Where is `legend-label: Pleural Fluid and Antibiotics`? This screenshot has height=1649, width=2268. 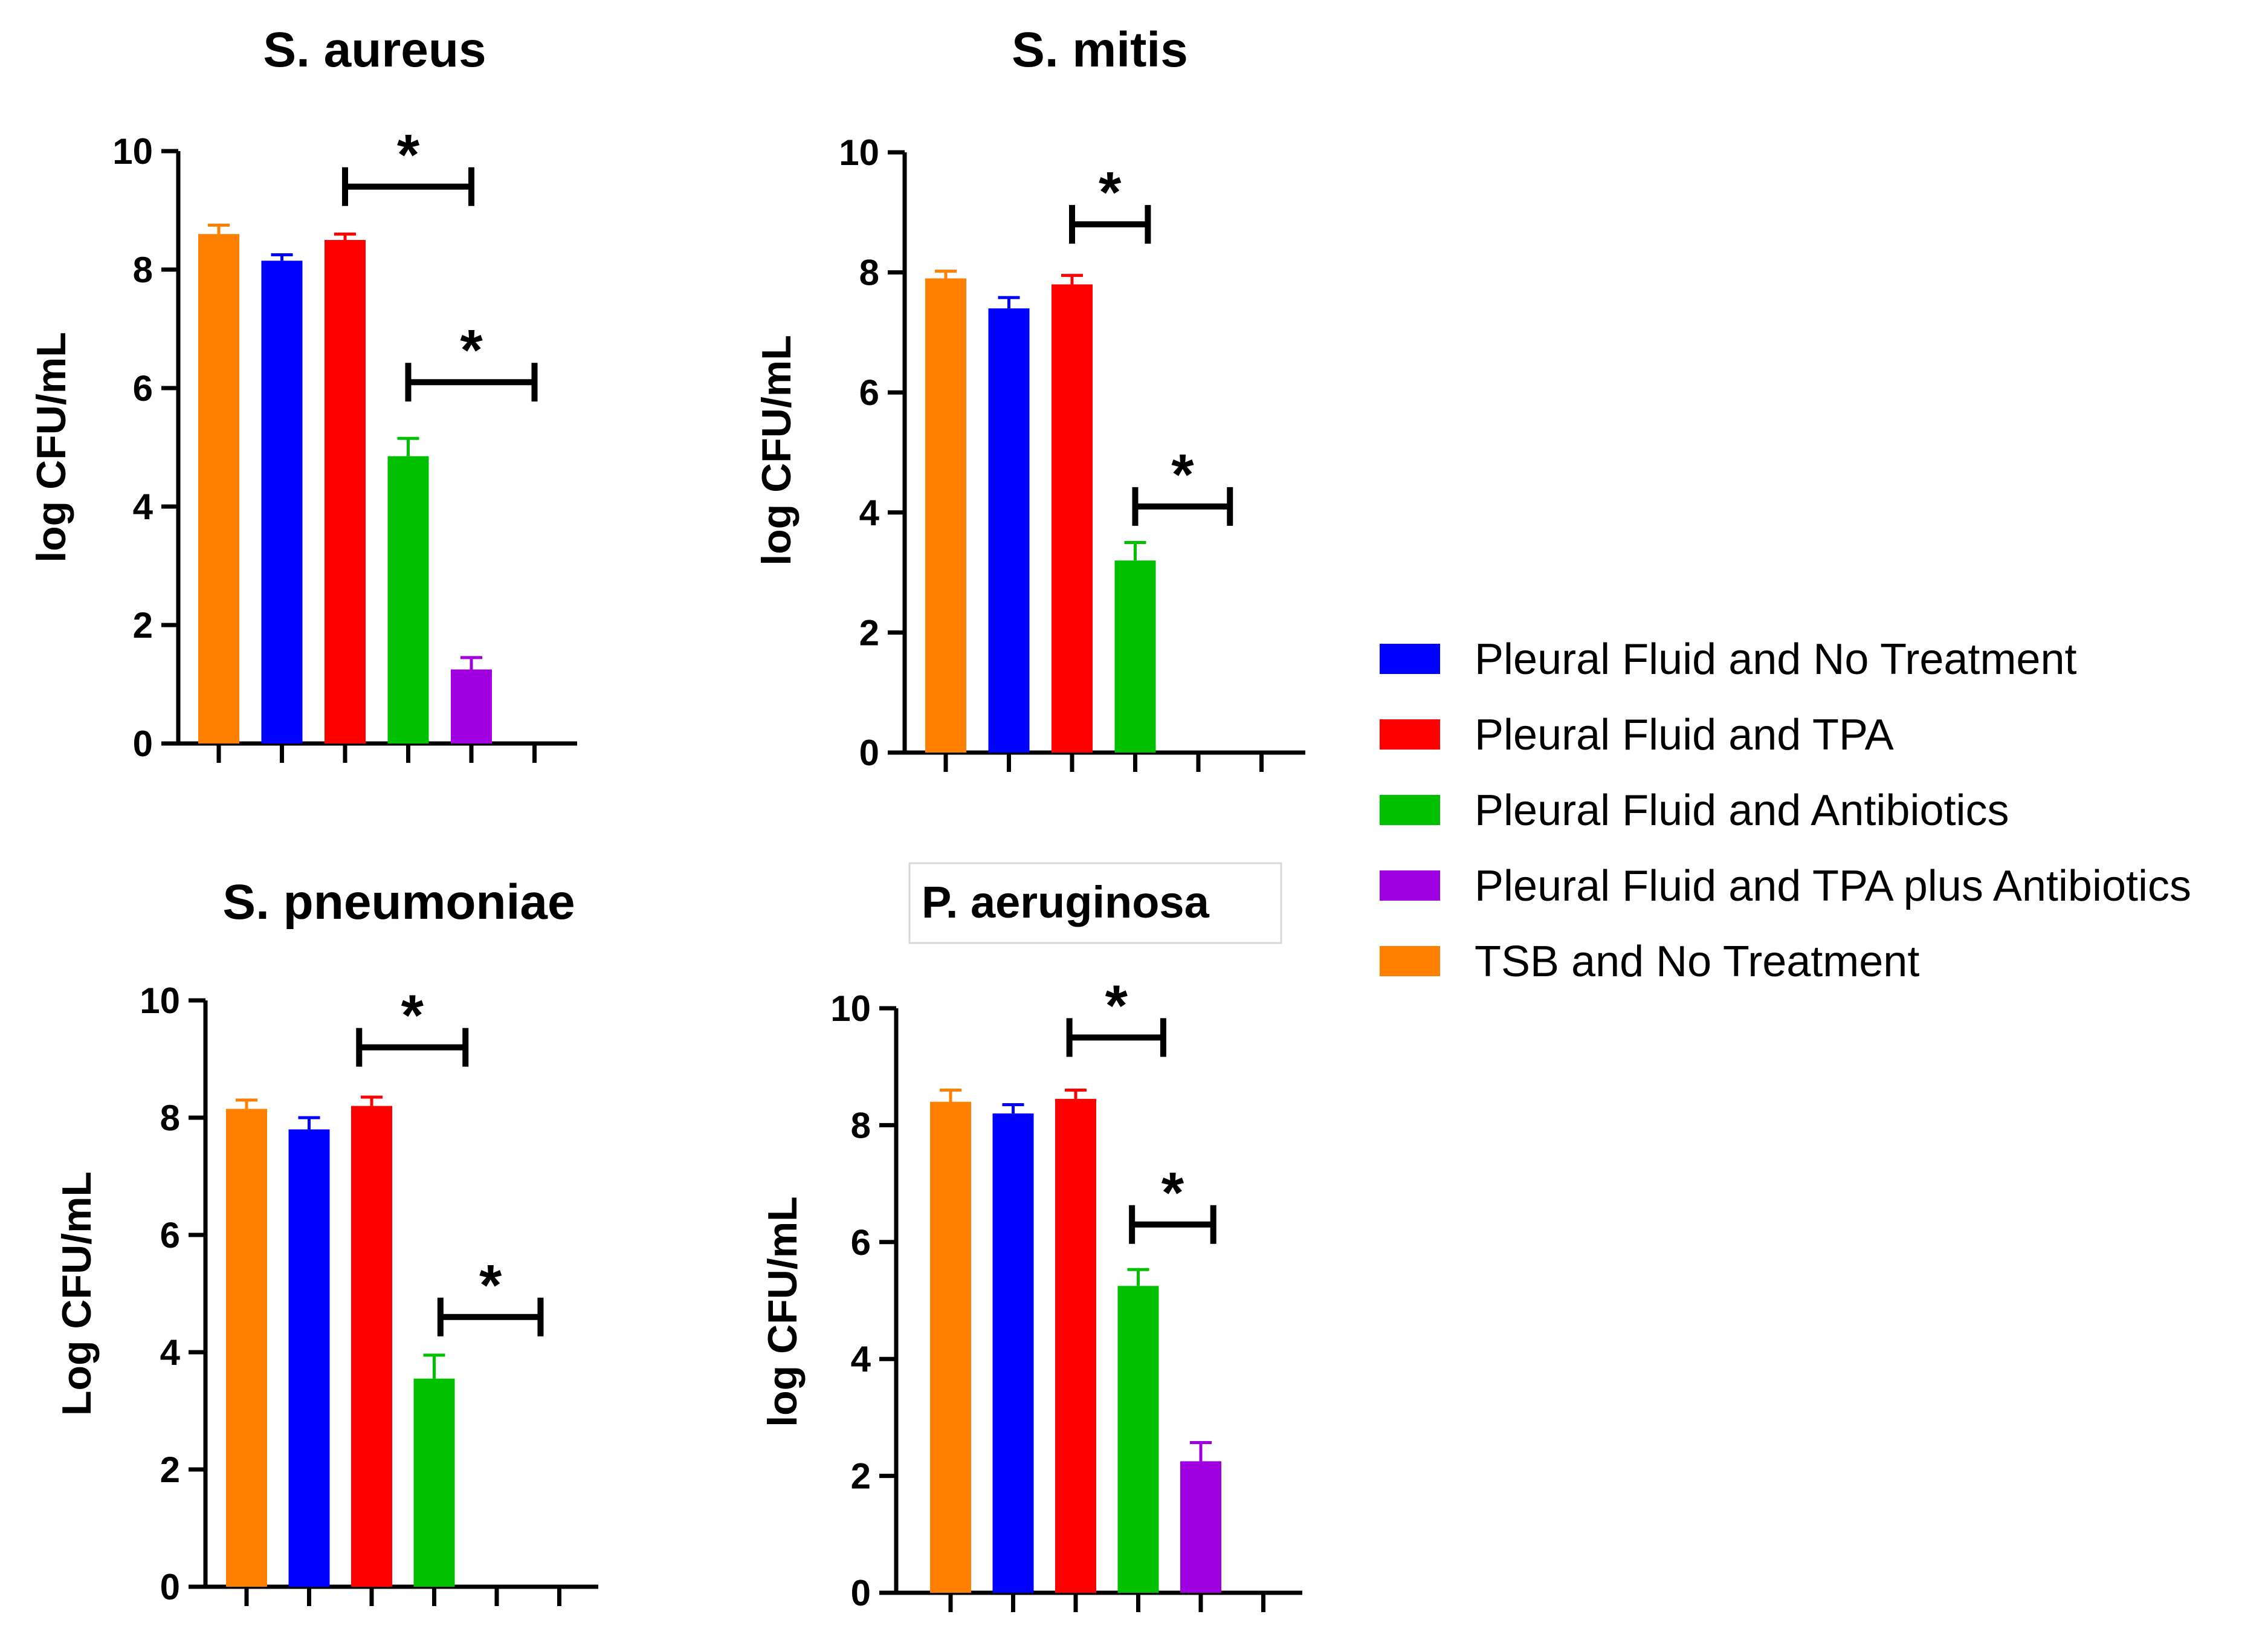
legend-label: Pleural Fluid and Antibiotics is located at coordinates (1742, 810).